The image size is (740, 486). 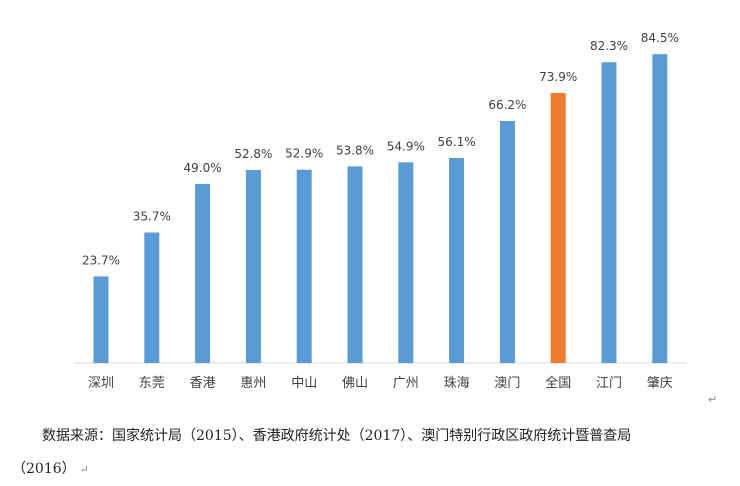 I want to click on category-label-5: 佛山, so click(x=355, y=383).